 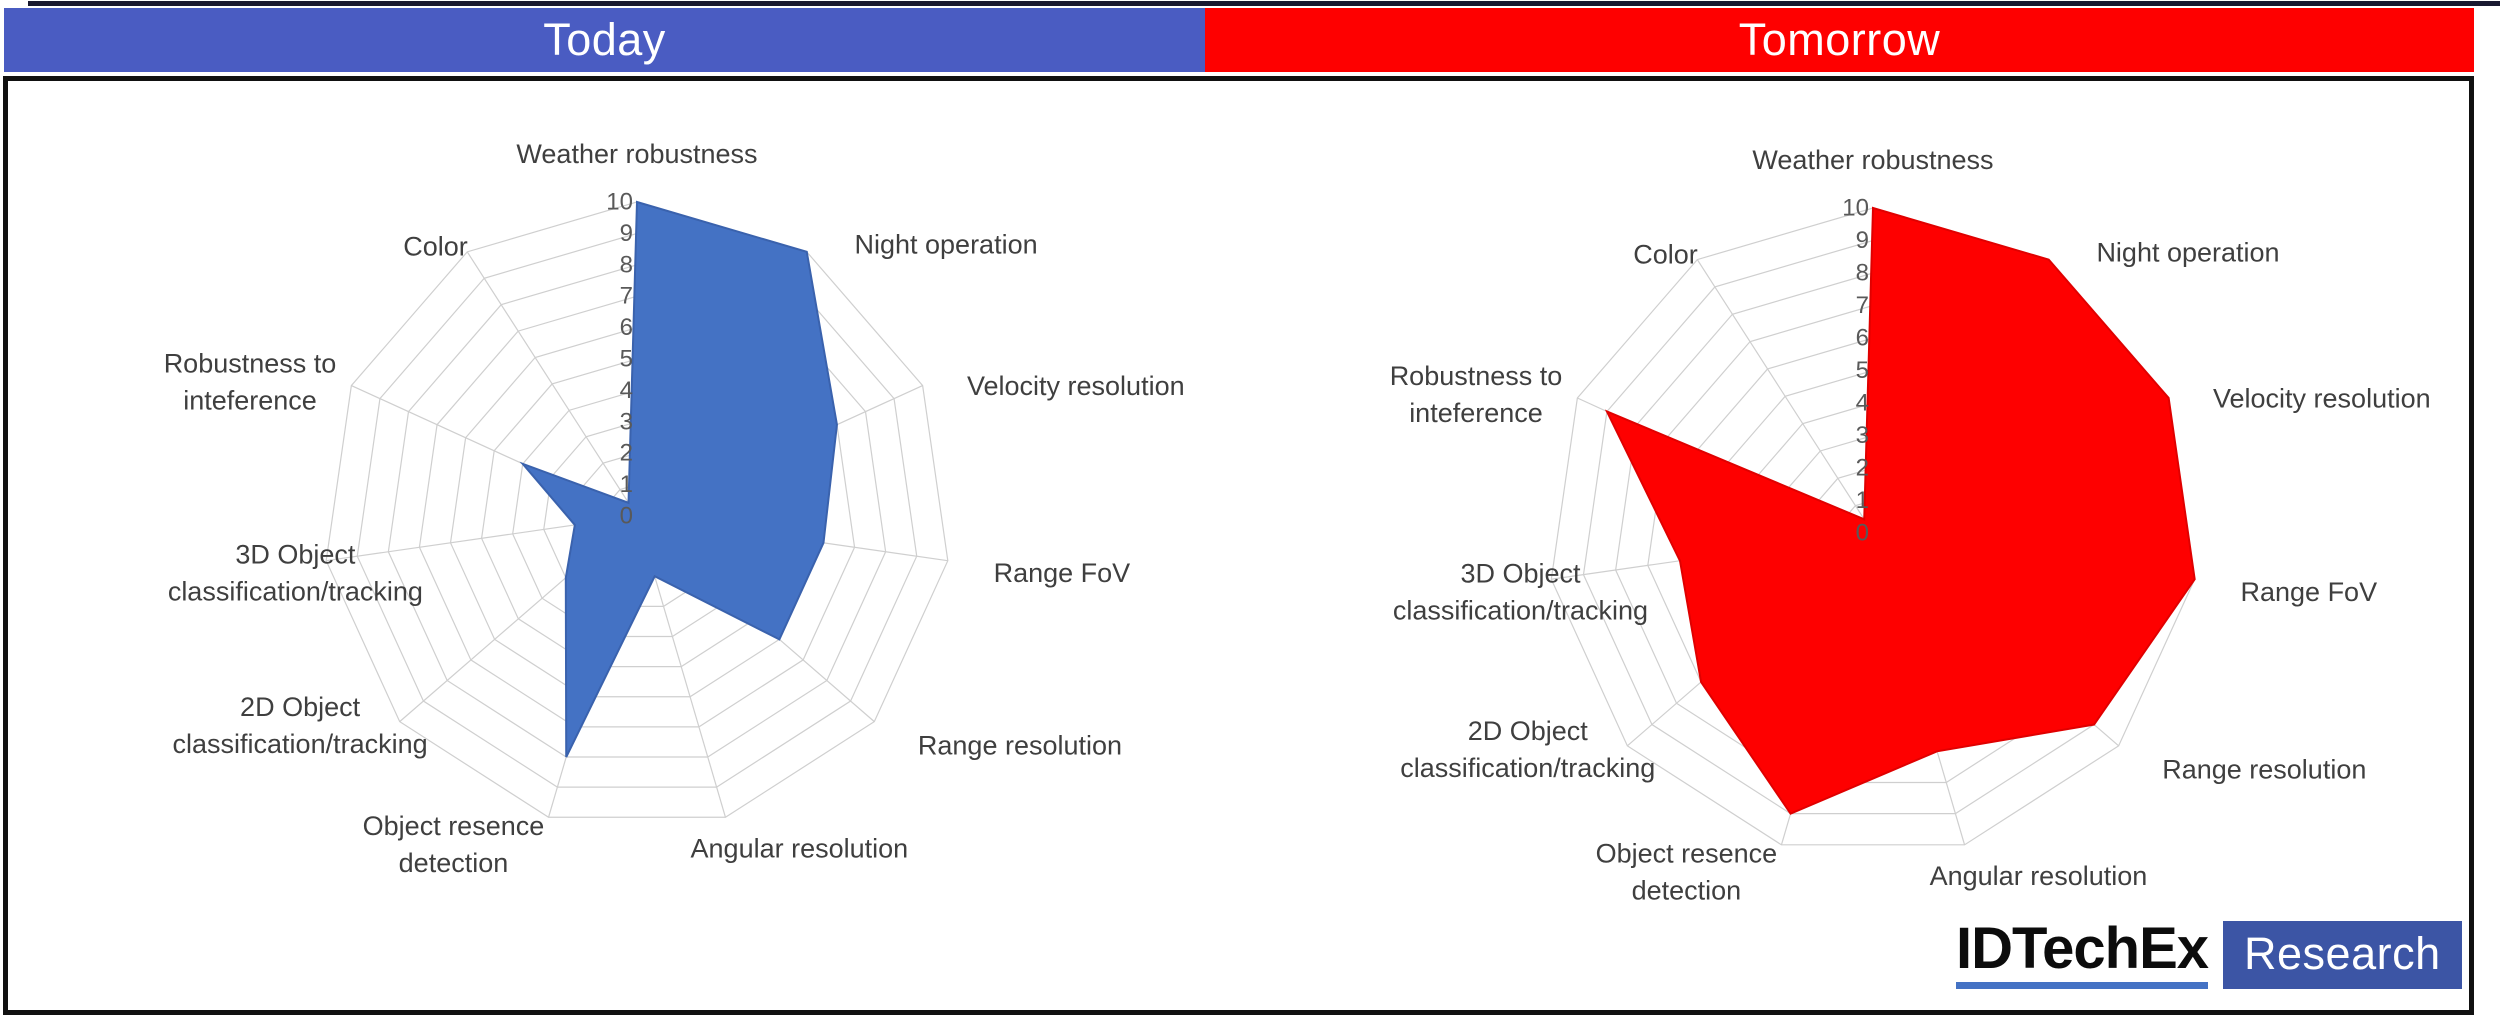 What do you see at coordinates (1264, 3) in the screenshot?
I see `window-top-border` at bounding box center [1264, 3].